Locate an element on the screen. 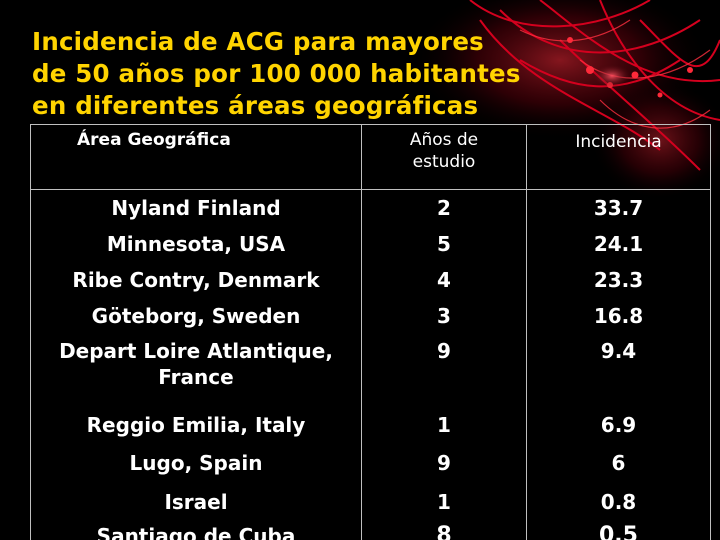 The height and width of the screenshot is (540, 720). cell-area: Ribe Contry, Denmark is located at coordinates (196, 280).